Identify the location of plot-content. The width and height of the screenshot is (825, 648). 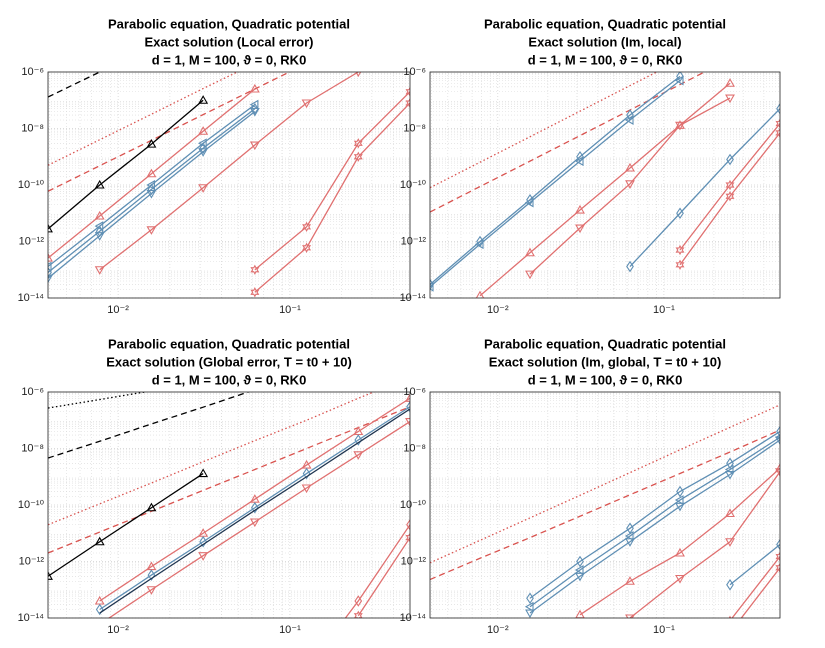
(605, 185).